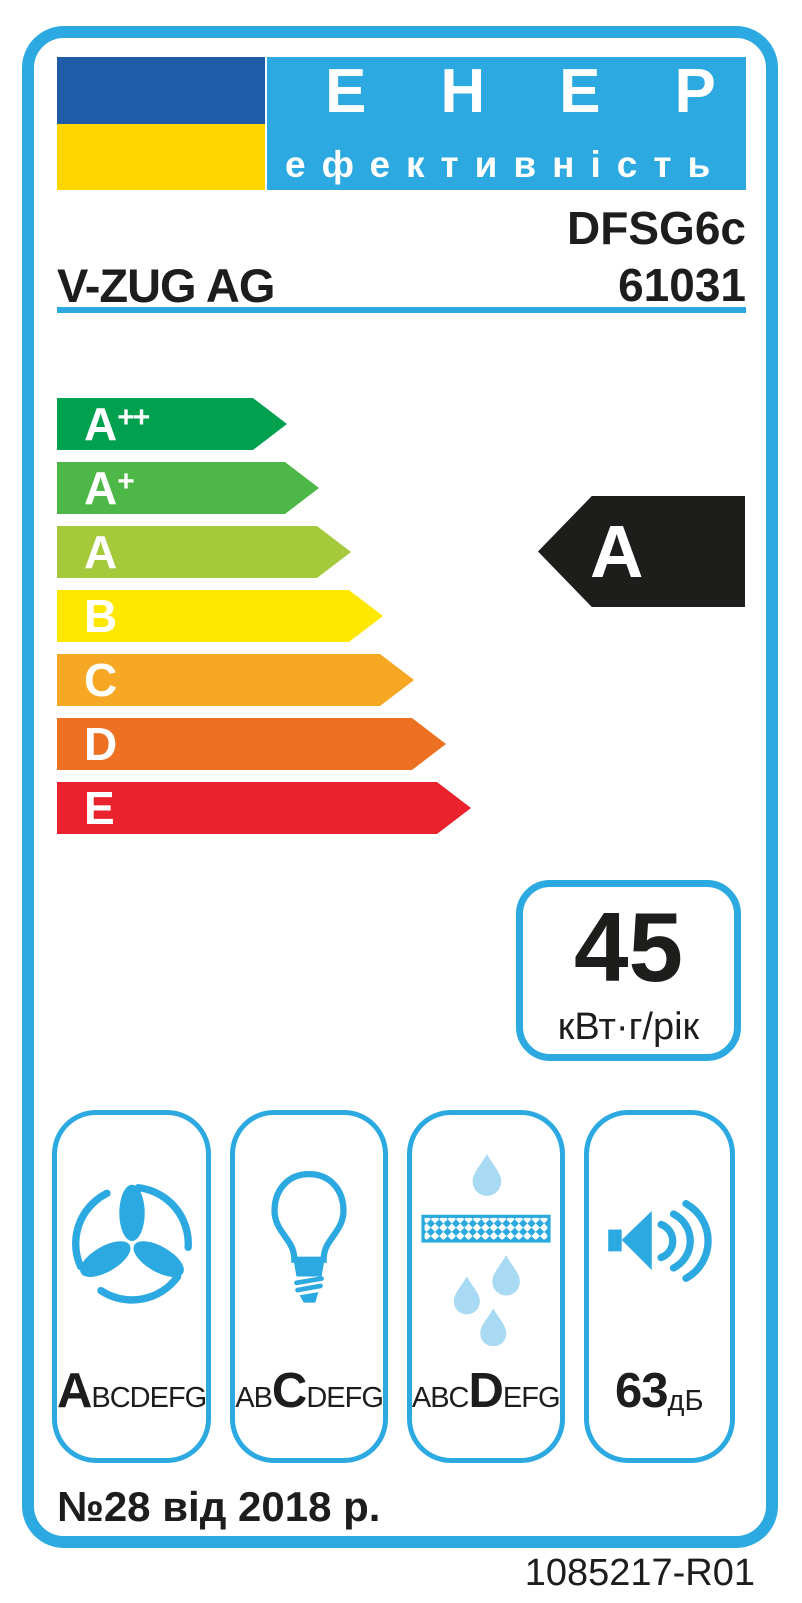 The height and width of the screenshot is (1603, 802). I want to click on energy-efficiency-banner: ЕНЕР ефективність, so click(506, 123).